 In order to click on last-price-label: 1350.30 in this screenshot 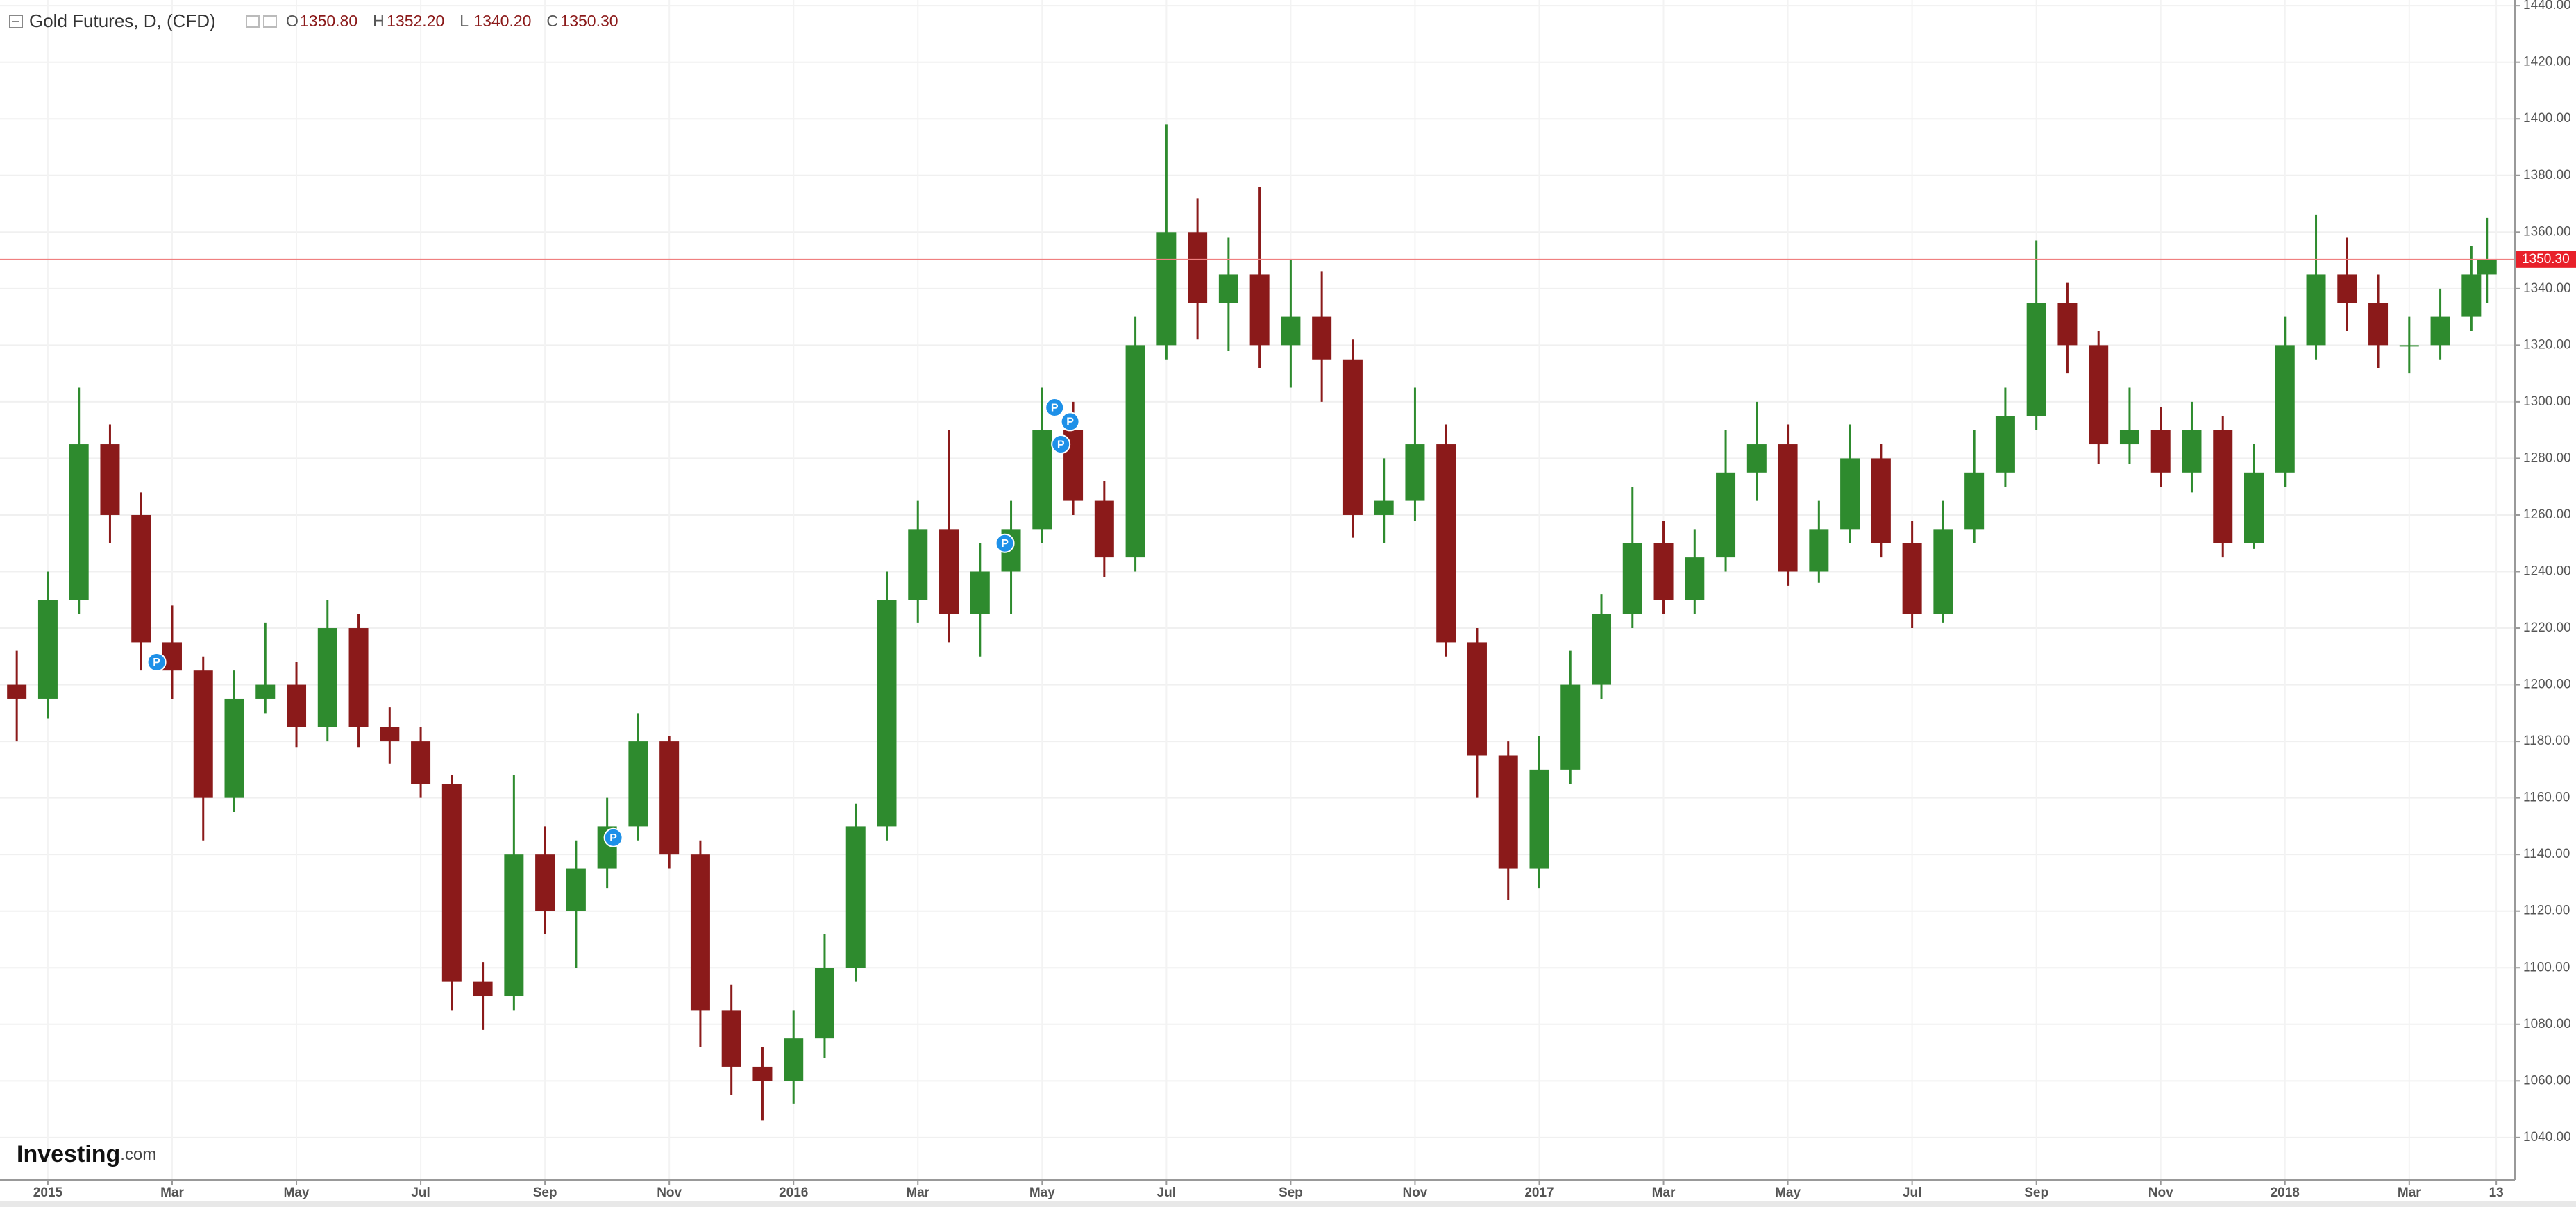, I will do `click(2546, 259)`.